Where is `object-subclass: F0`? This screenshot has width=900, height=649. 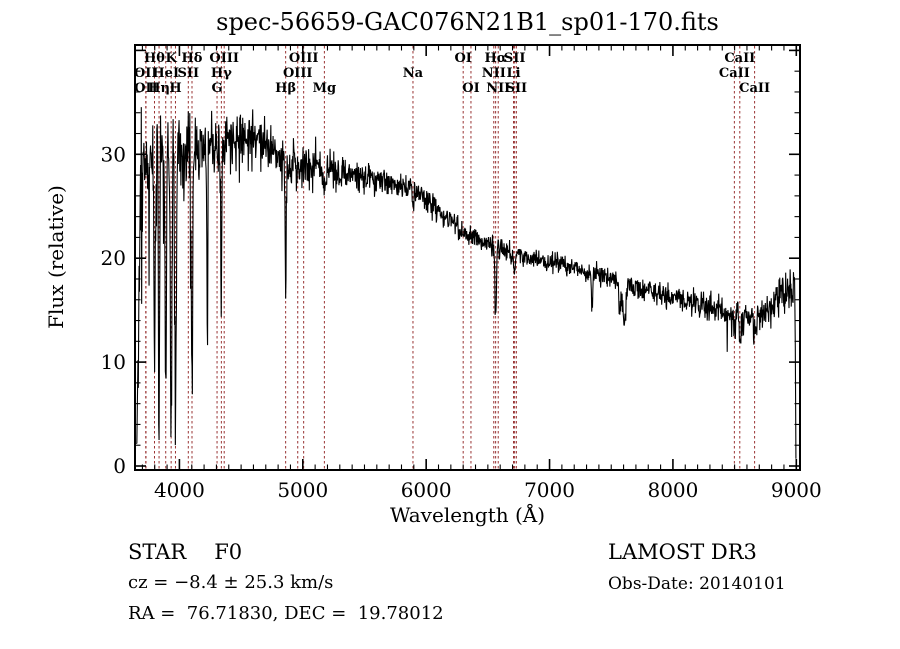
object-subclass: F0 is located at coordinates (228, 552).